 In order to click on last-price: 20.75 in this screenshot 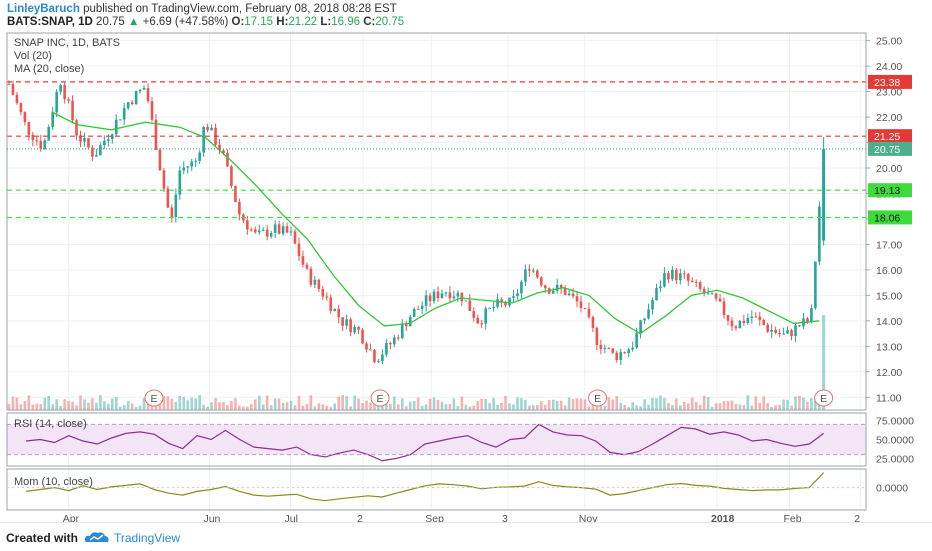, I will do `click(110, 22)`.